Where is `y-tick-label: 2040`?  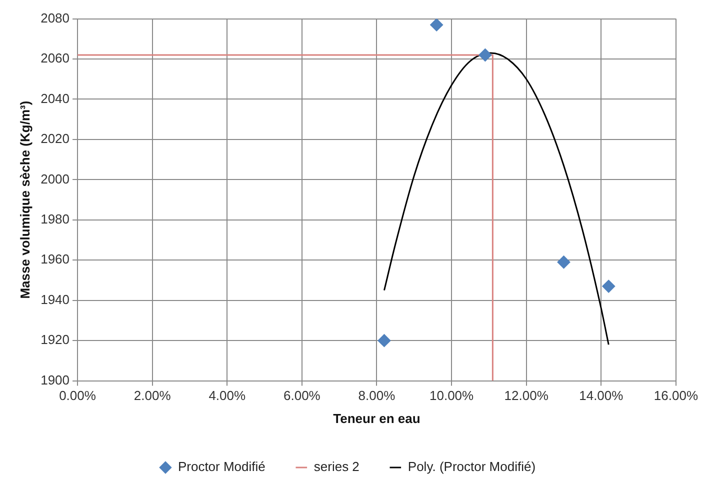
y-tick-label: 2040 is located at coordinates (55, 98).